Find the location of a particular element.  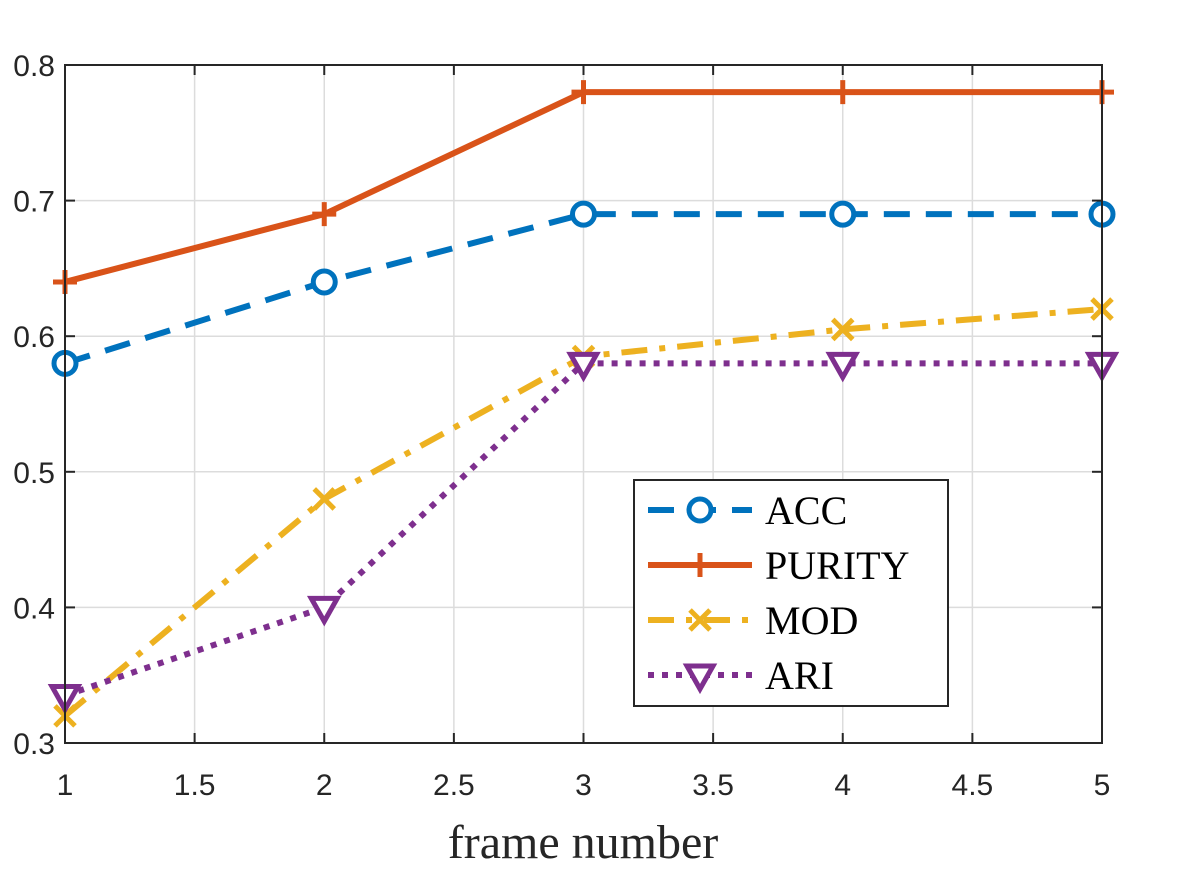

legend-marker-acc is located at coordinates (700, 510).